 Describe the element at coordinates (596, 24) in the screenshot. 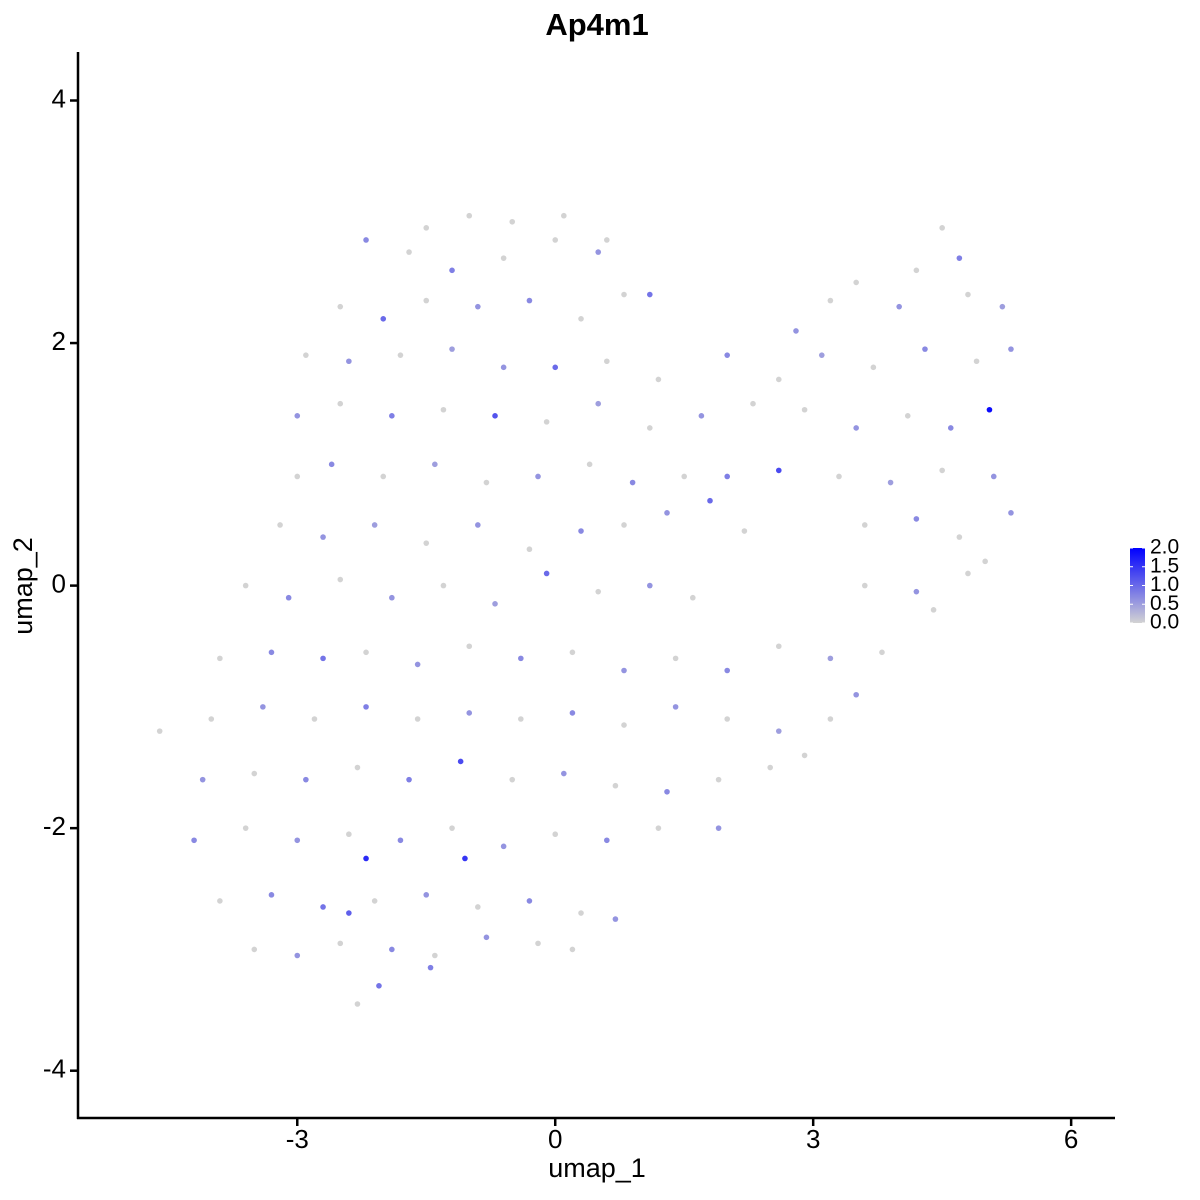

I see `chart-title: Ap4m1` at that location.